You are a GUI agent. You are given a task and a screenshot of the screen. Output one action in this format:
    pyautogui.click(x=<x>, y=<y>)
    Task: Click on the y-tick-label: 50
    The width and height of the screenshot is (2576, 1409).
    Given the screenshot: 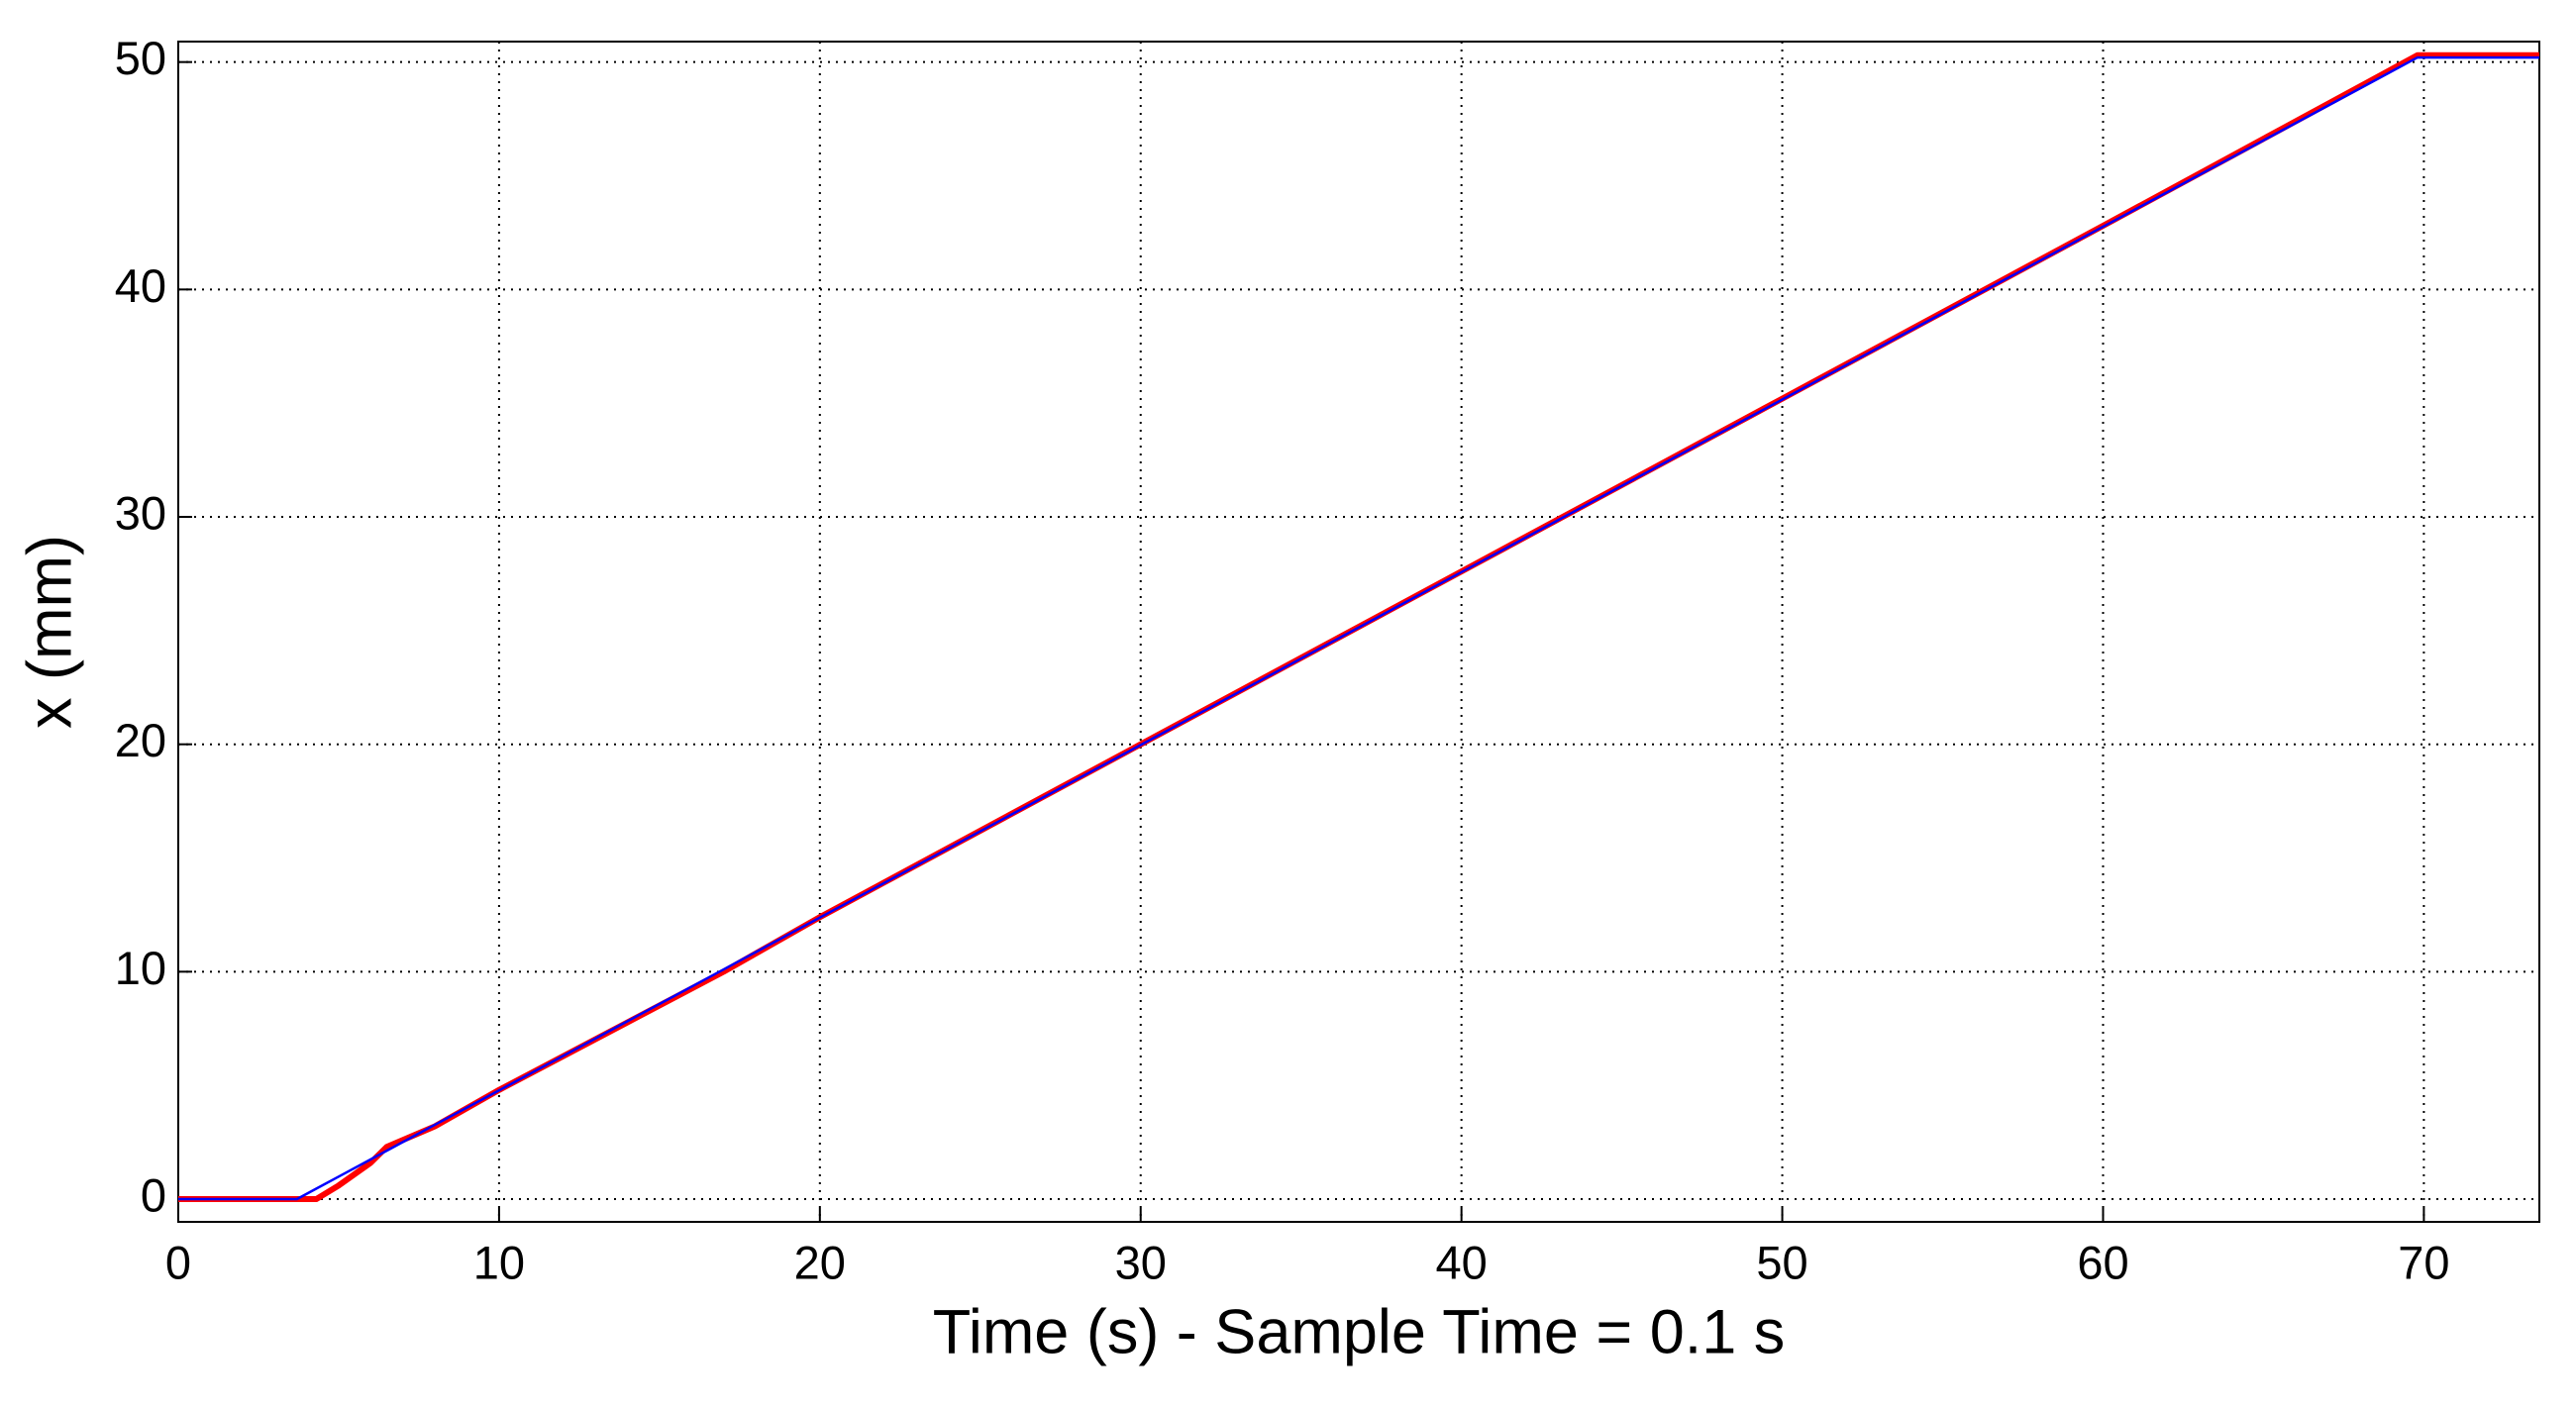 What is the action you would take?
    pyautogui.click(x=140, y=58)
    